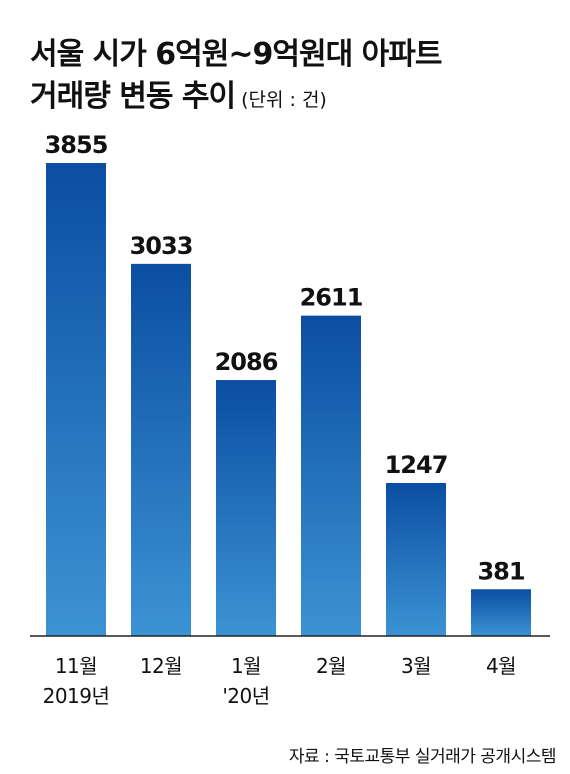 The width and height of the screenshot is (570, 774). I want to click on value-label-1: 3033, so click(161, 246).